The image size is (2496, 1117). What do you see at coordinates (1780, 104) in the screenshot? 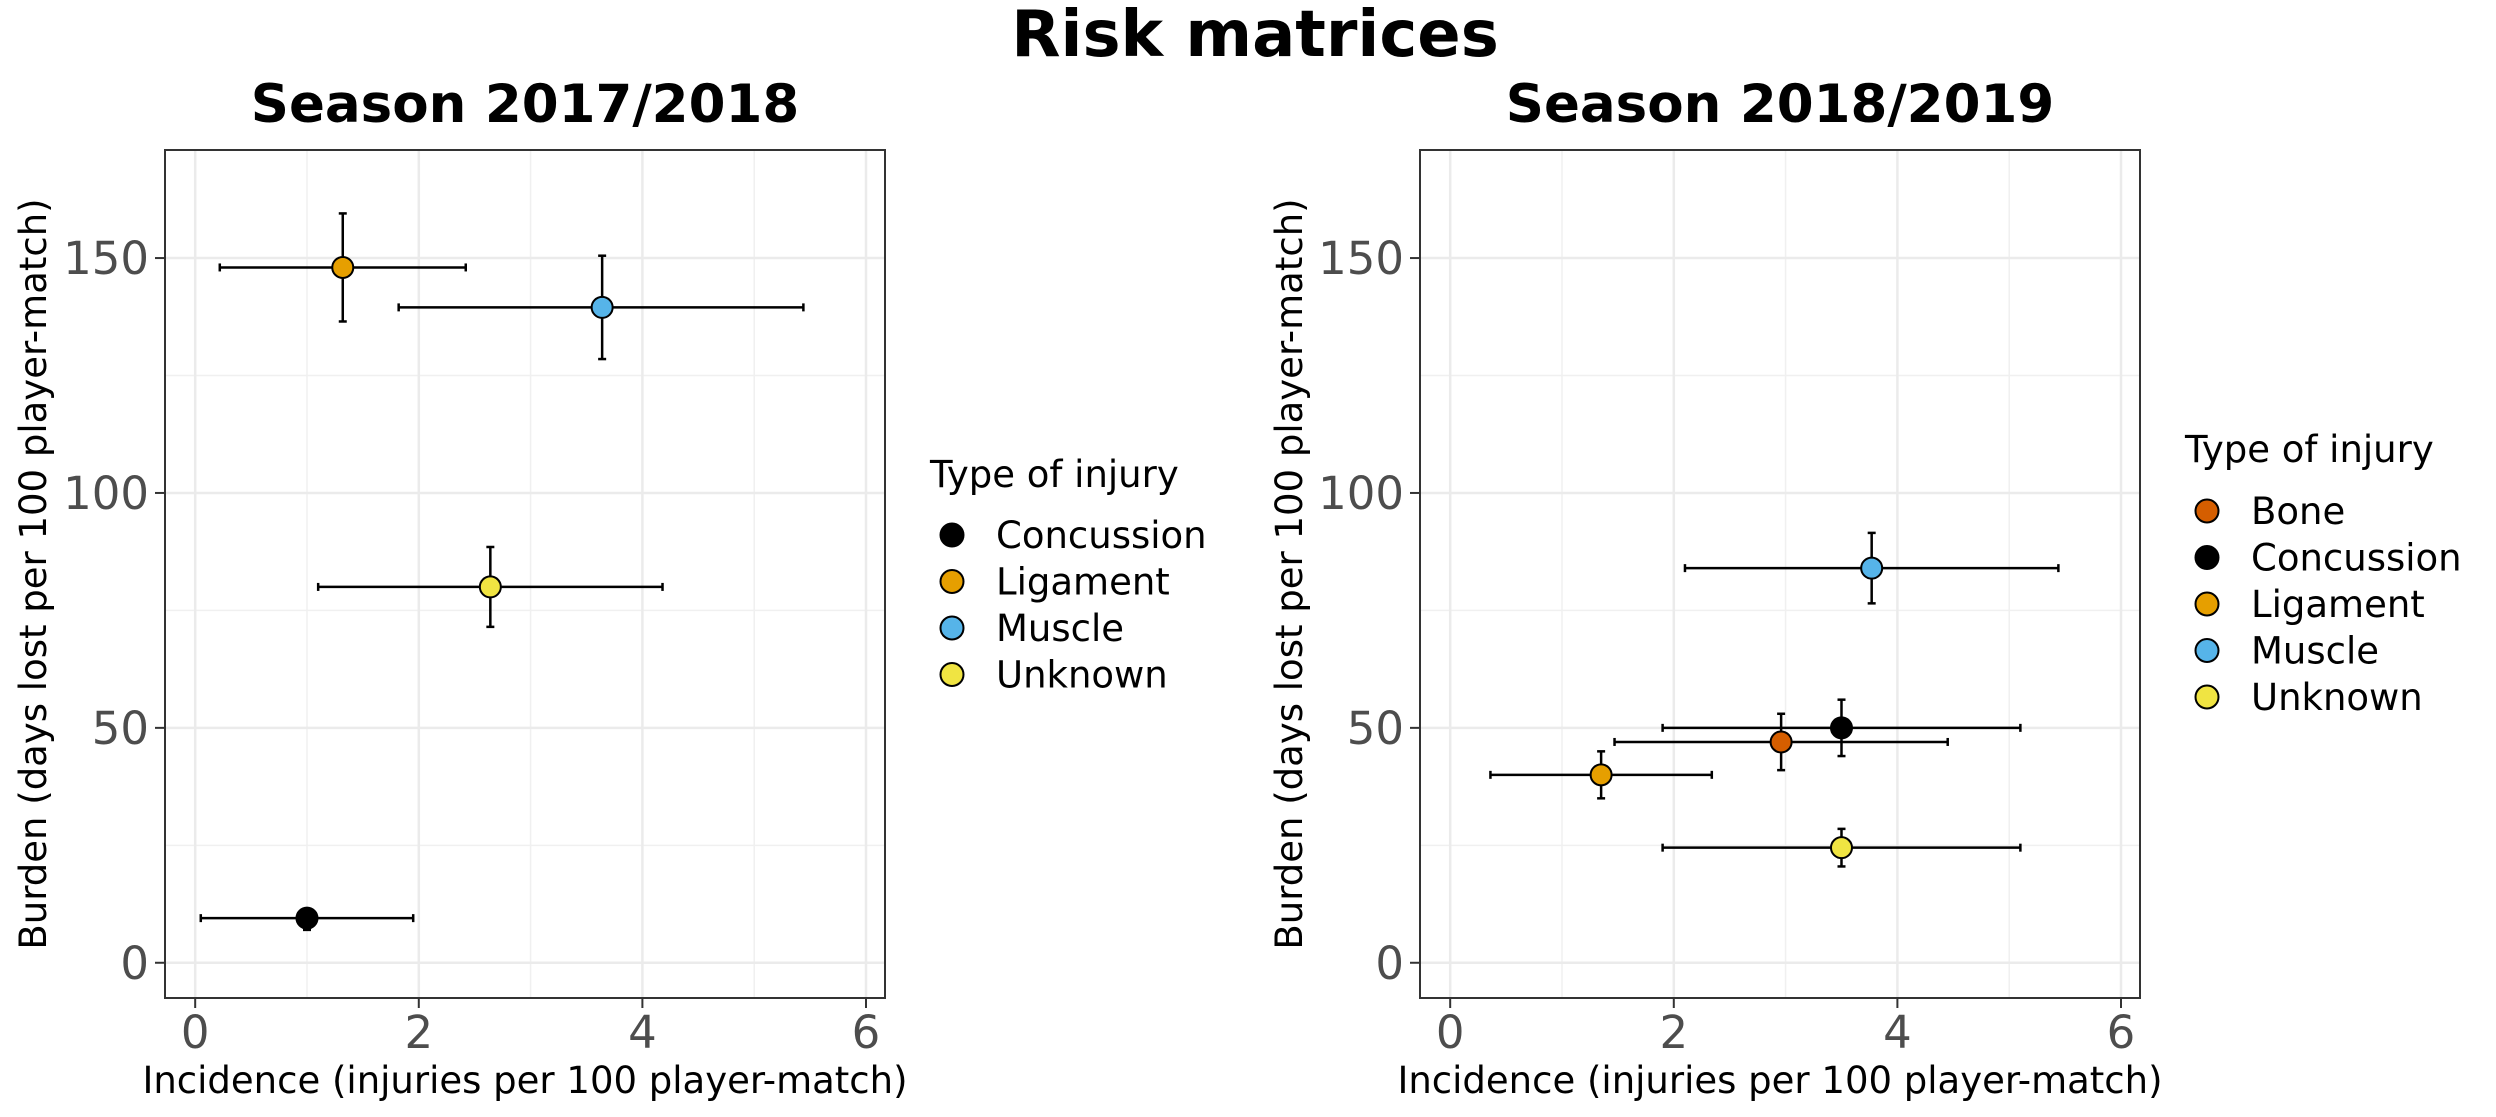
I see `panel-title: Season 2018/2019` at bounding box center [1780, 104].